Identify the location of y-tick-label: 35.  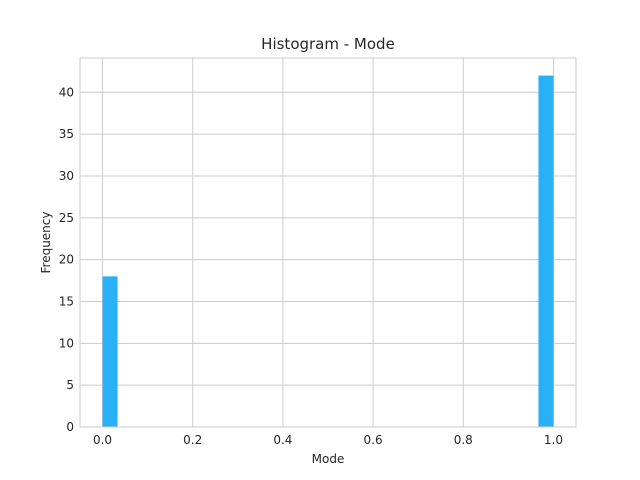
(66, 134).